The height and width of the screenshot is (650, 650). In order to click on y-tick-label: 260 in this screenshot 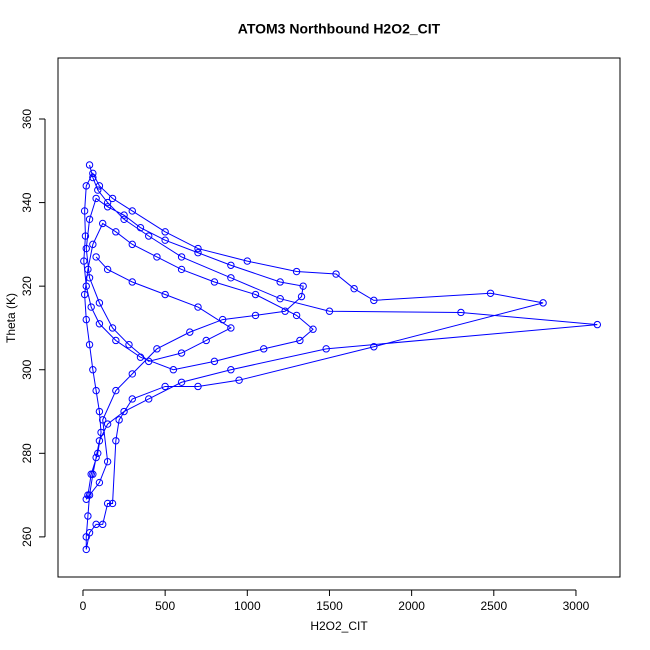, I will do `click(27, 537)`.